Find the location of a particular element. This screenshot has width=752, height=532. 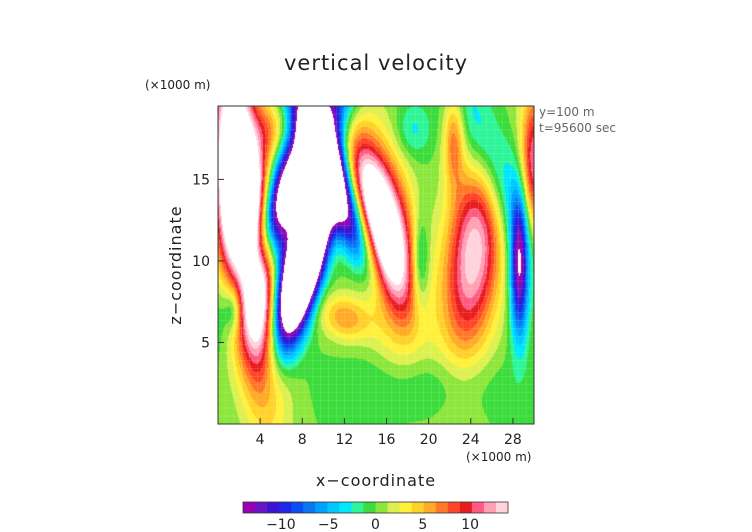

info-line-y: y=100 m is located at coordinates (567, 112).